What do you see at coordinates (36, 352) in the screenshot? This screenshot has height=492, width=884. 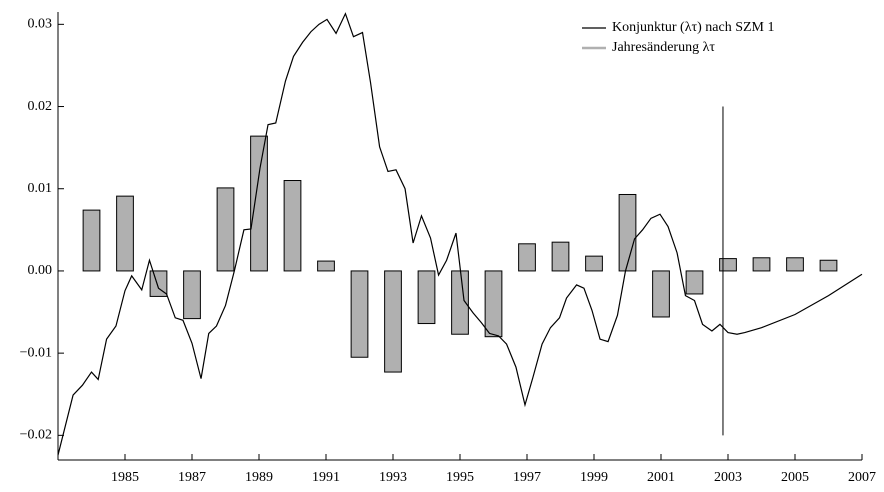 I see `y-tick-label: −0.01` at bounding box center [36, 352].